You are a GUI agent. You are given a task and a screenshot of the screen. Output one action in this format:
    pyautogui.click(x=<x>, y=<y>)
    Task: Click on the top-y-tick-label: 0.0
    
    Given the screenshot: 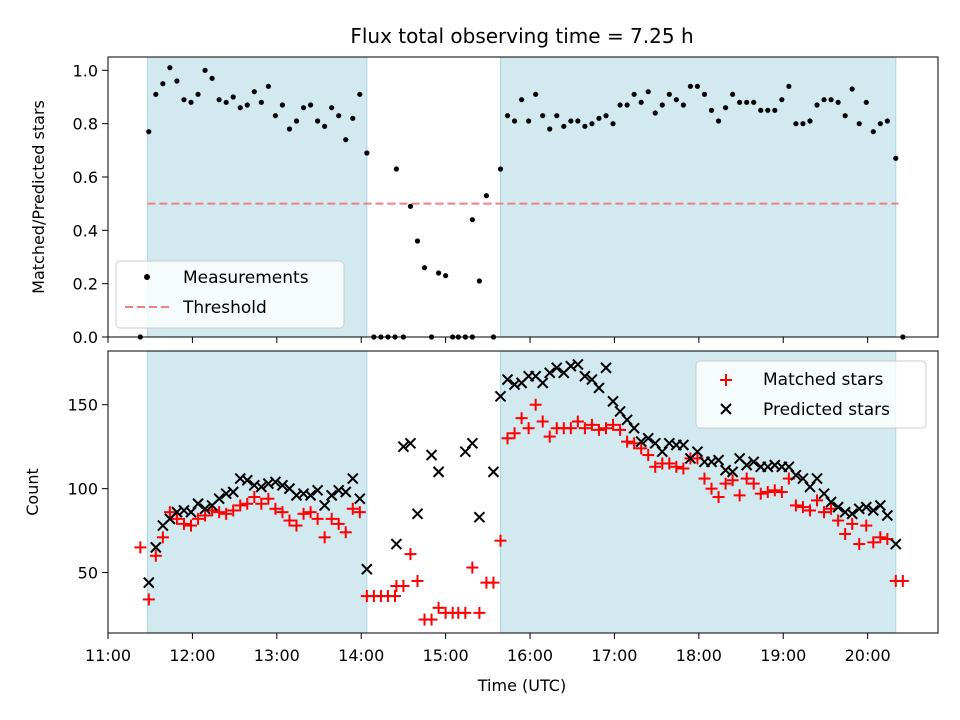 What is the action you would take?
    pyautogui.click(x=85, y=337)
    